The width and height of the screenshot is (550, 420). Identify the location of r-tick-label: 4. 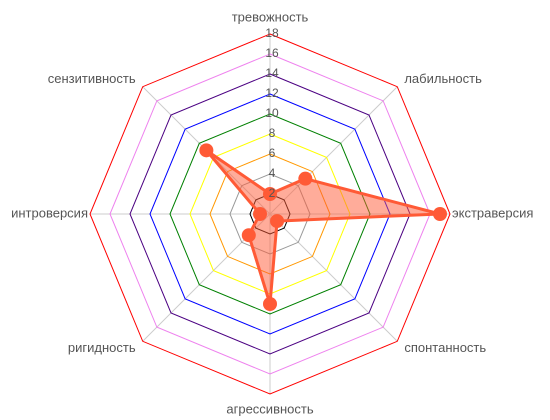
(272, 173).